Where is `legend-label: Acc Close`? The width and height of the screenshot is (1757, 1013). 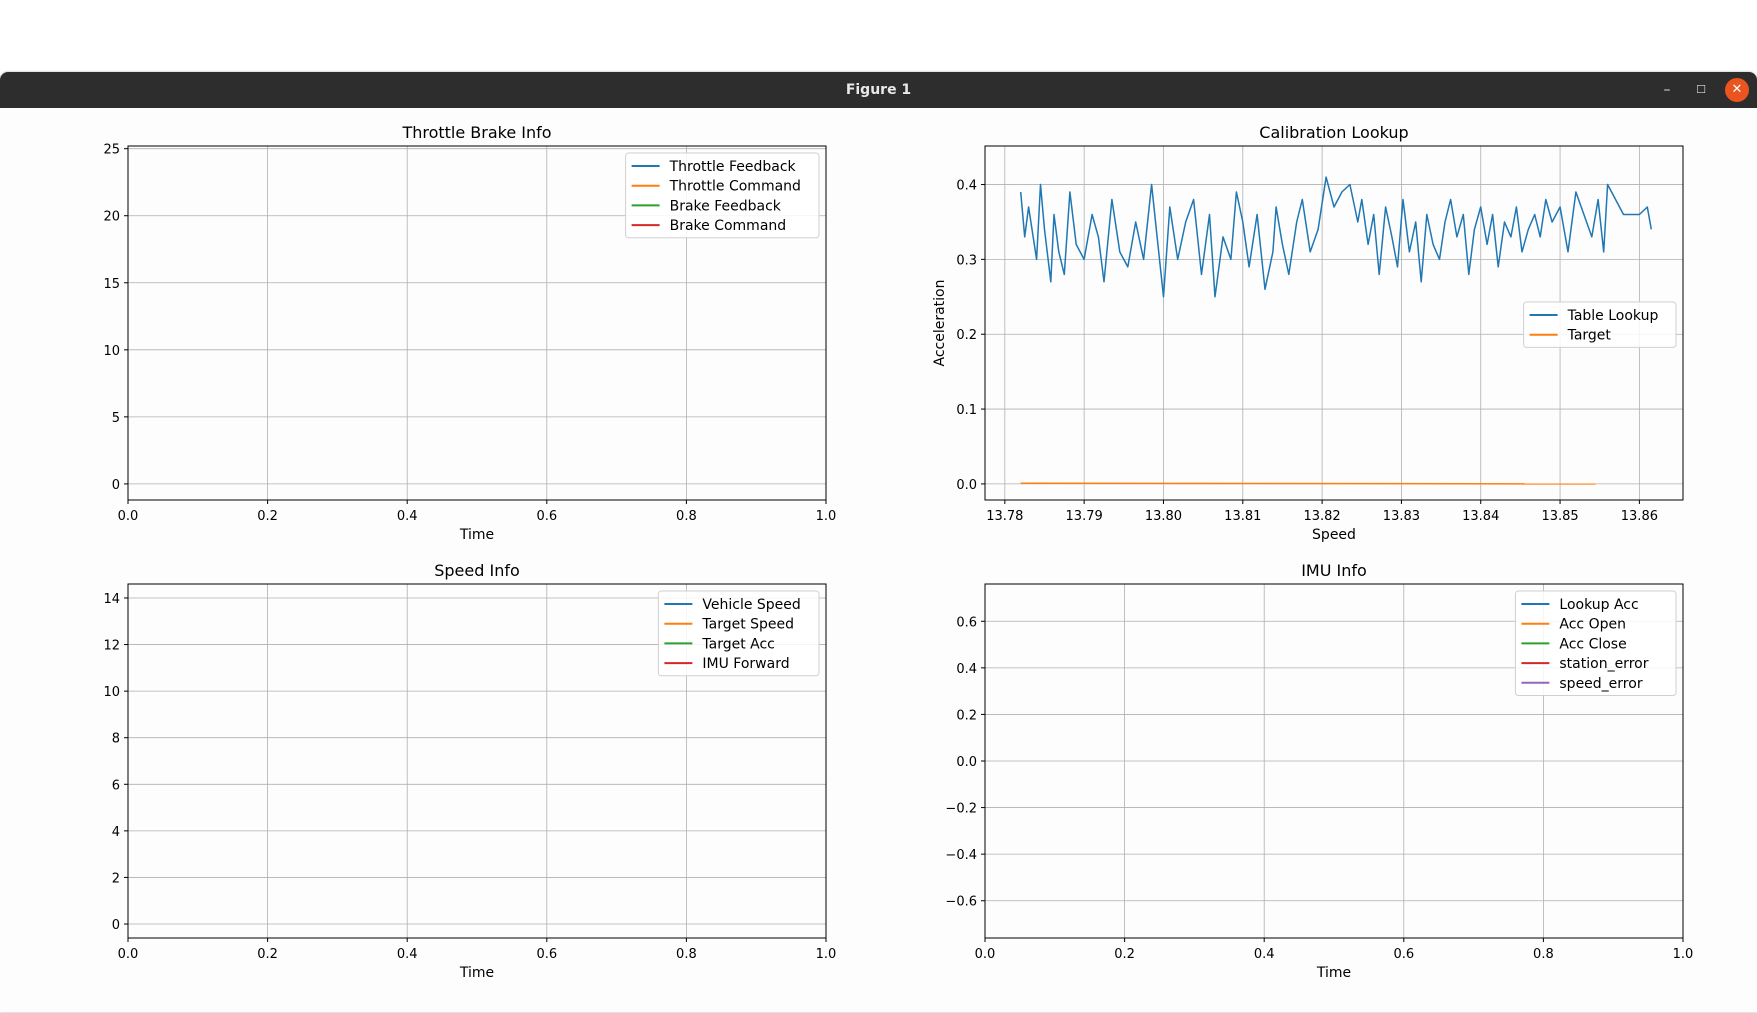
legend-label: Acc Close is located at coordinates (1592, 644).